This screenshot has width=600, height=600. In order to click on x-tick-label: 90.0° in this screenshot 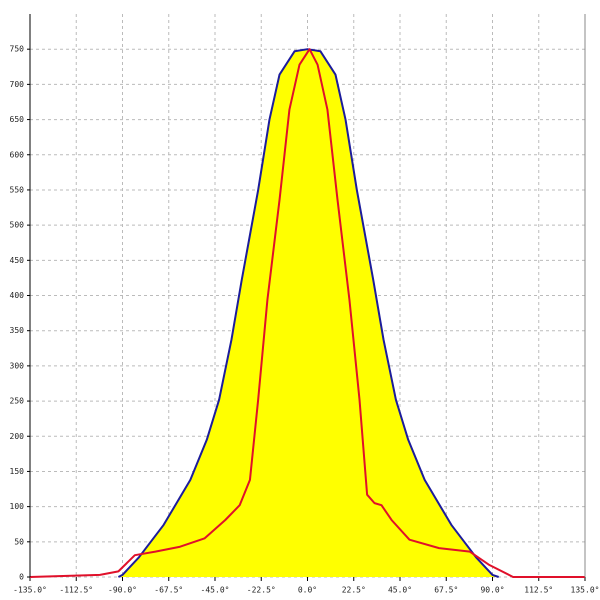, I will do `click(492, 590)`.